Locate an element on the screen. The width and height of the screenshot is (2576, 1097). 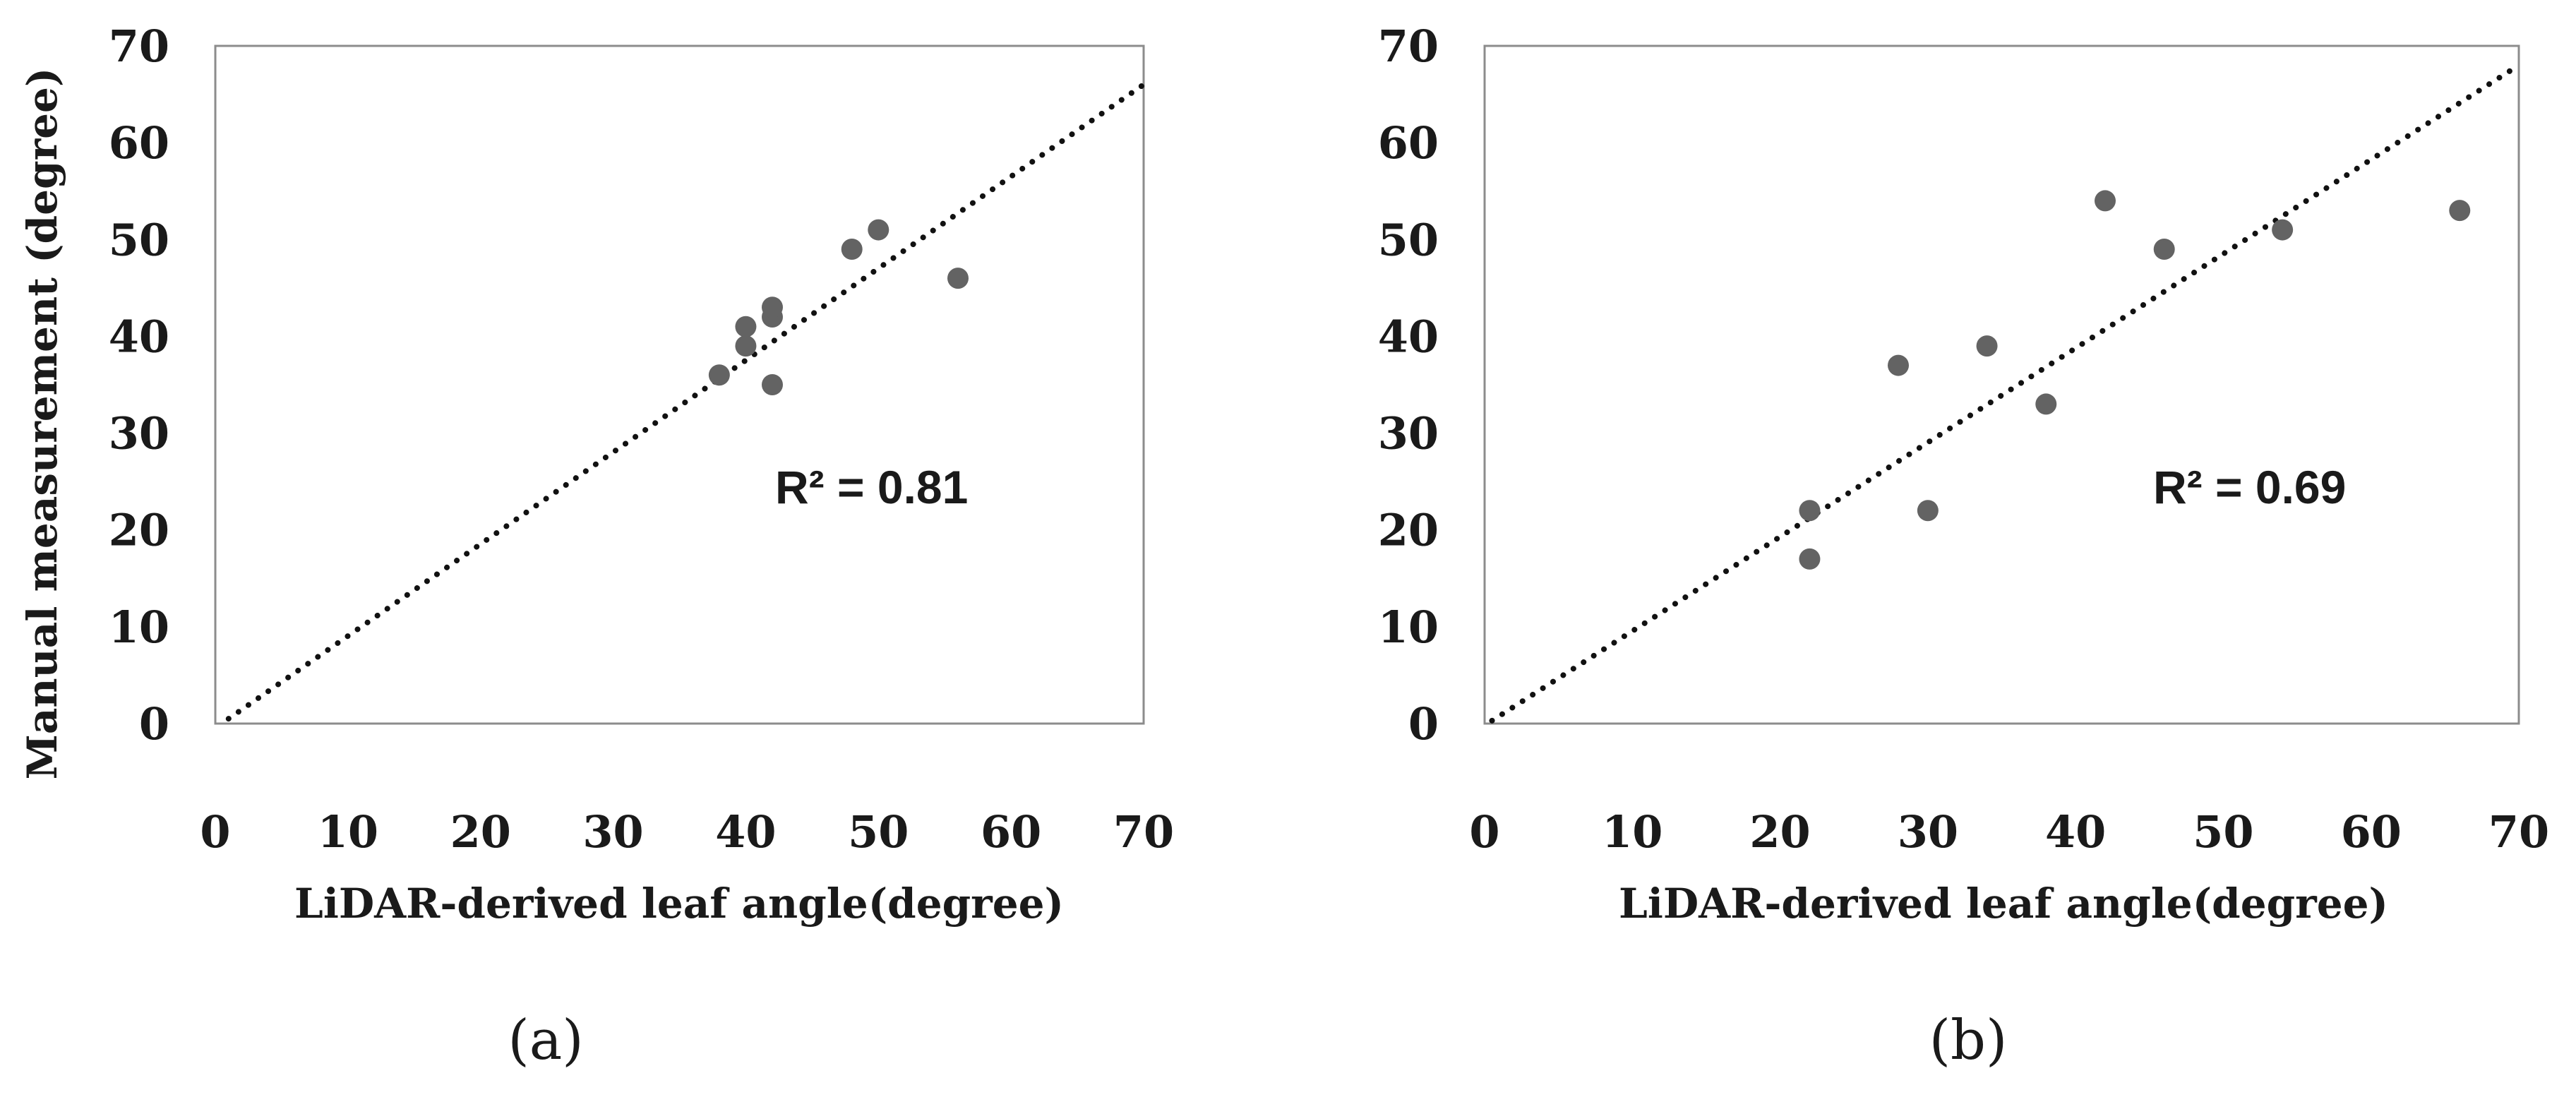
y-ticks-a: 0 10 20 30 40 50 60 70 is located at coordinates (139, 385).